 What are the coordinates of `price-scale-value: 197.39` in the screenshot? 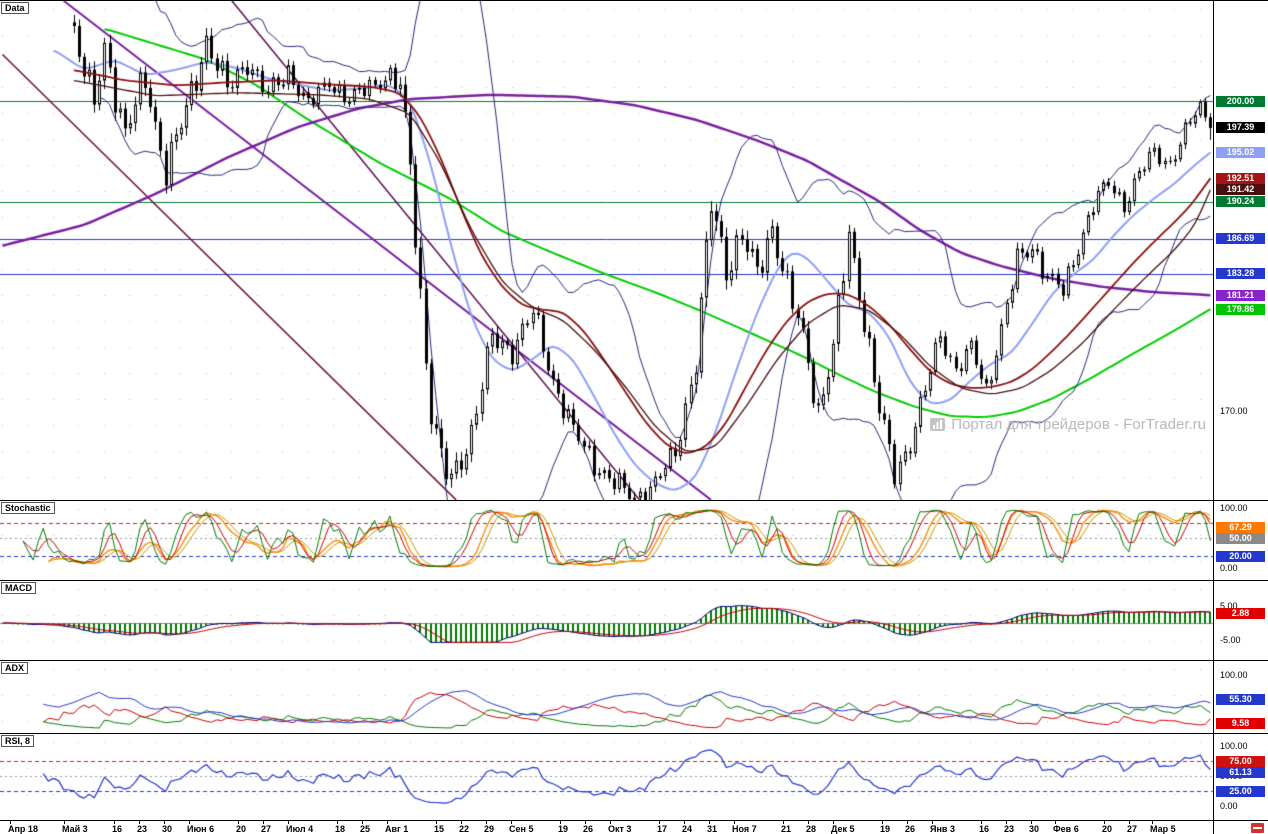 It's located at (1240, 127).